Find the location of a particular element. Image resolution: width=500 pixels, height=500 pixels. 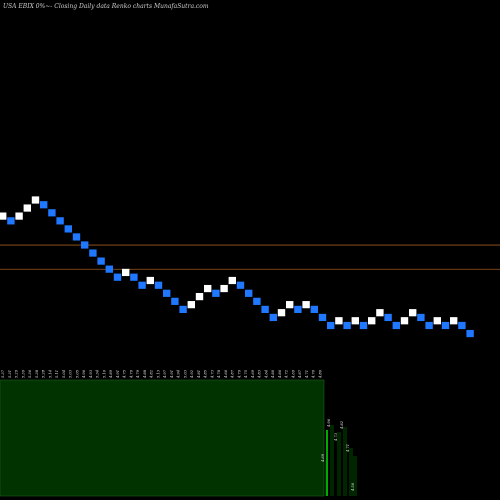

x-tick-label: 5.05 is located at coordinates (77, 373).